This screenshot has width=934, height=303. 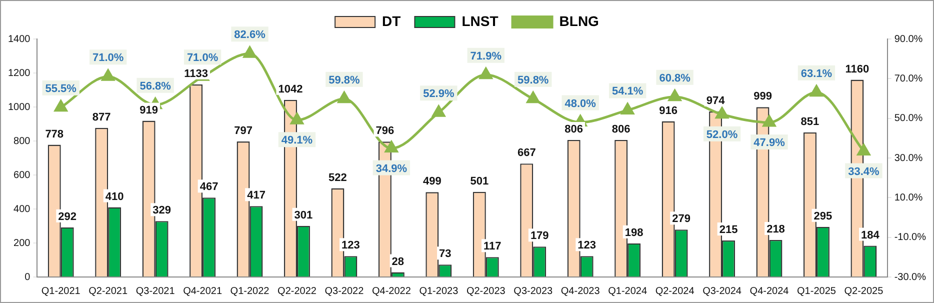 I want to click on x-tick-label: Q1-2025, so click(x=816, y=291).